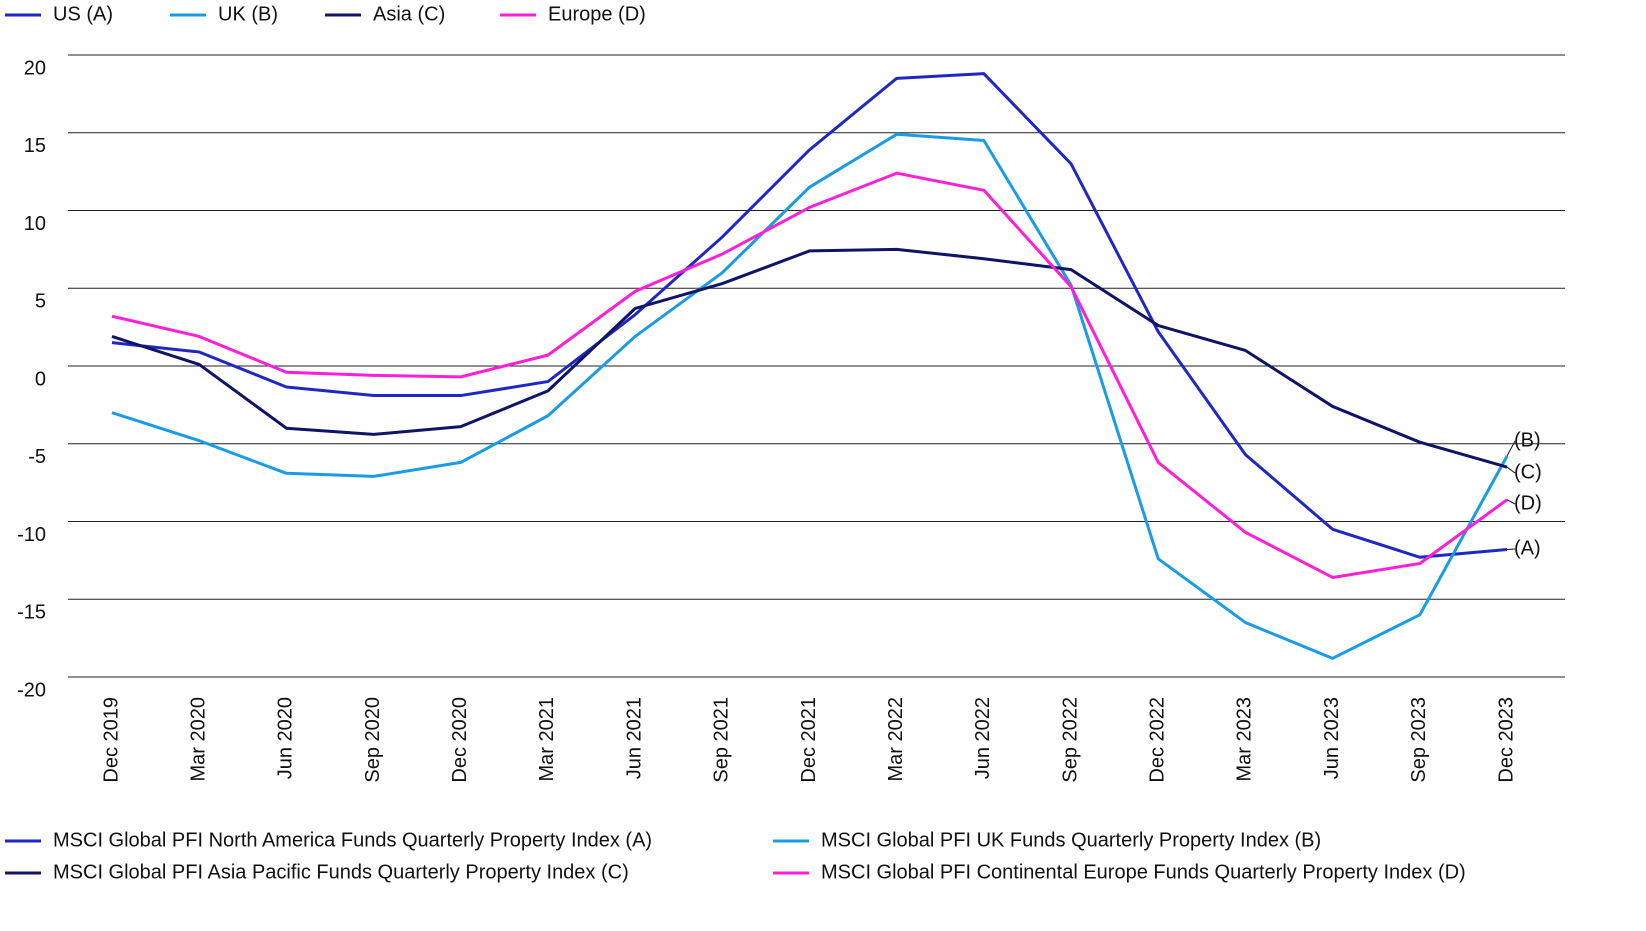 This screenshot has width=1646, height=931. I want to click on x-tick-label: Dec 2023, so click(1506, 740).